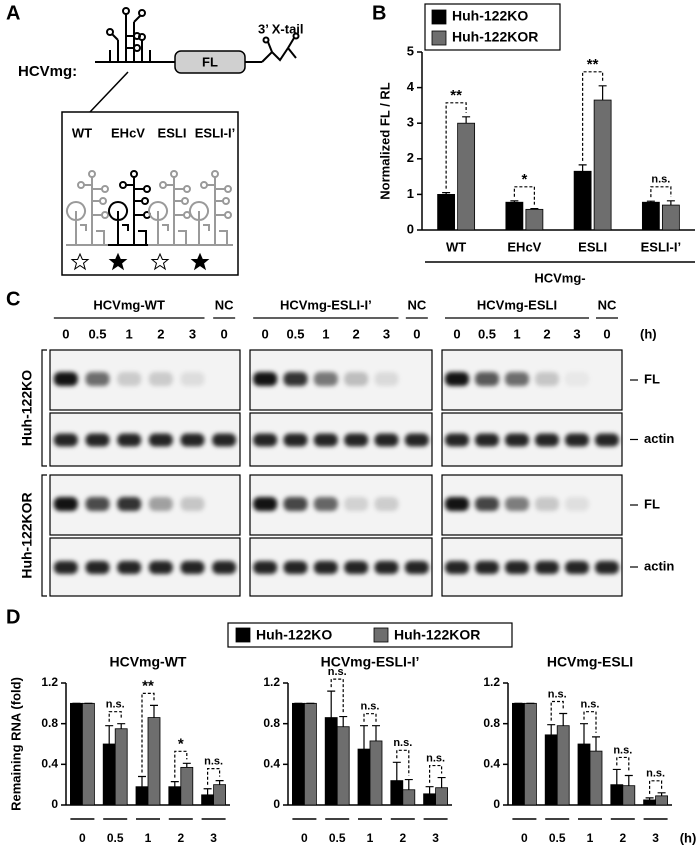 The width and height of the screenshot is (700, 856). What do you see at coordinates (410, 50) in the screenshot?
I see `y-tick-label: 5` at bounding box center [410, 50].